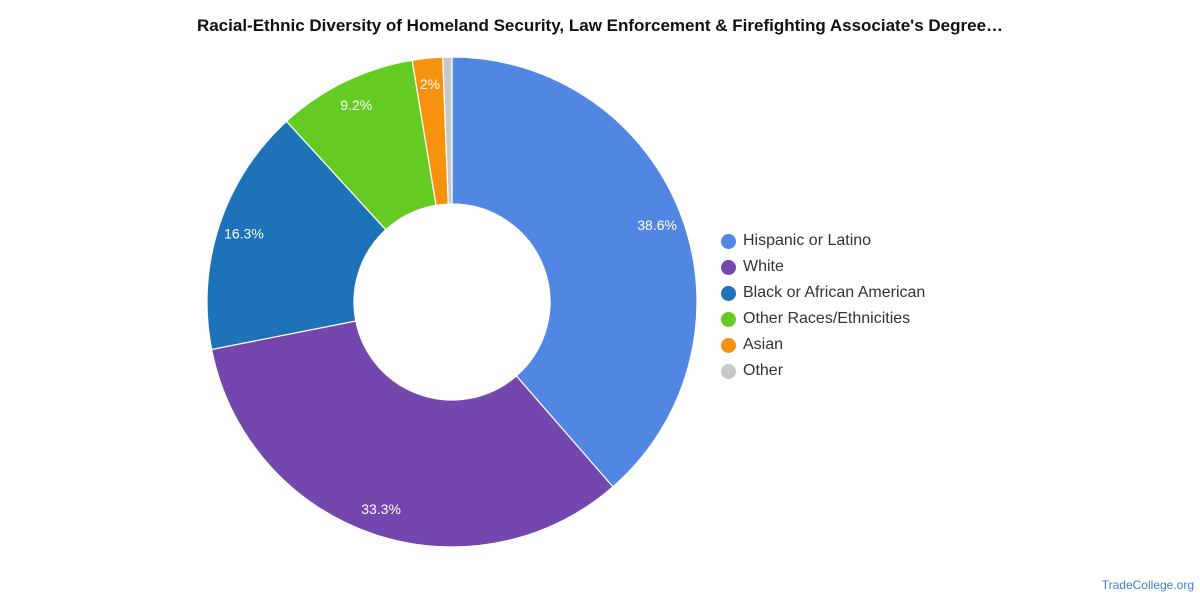  I want to click on legend-item: Other Races/Ethnicities, so click(823, 319).